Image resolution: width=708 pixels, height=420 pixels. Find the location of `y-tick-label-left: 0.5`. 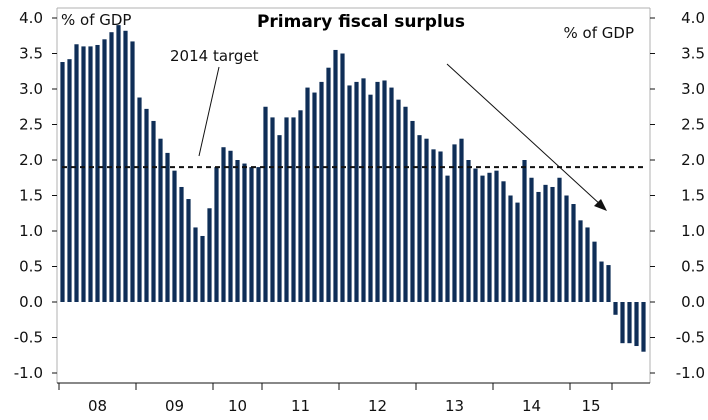

y-tick-label-left: 0.5 is located at coordinates (31, 267).